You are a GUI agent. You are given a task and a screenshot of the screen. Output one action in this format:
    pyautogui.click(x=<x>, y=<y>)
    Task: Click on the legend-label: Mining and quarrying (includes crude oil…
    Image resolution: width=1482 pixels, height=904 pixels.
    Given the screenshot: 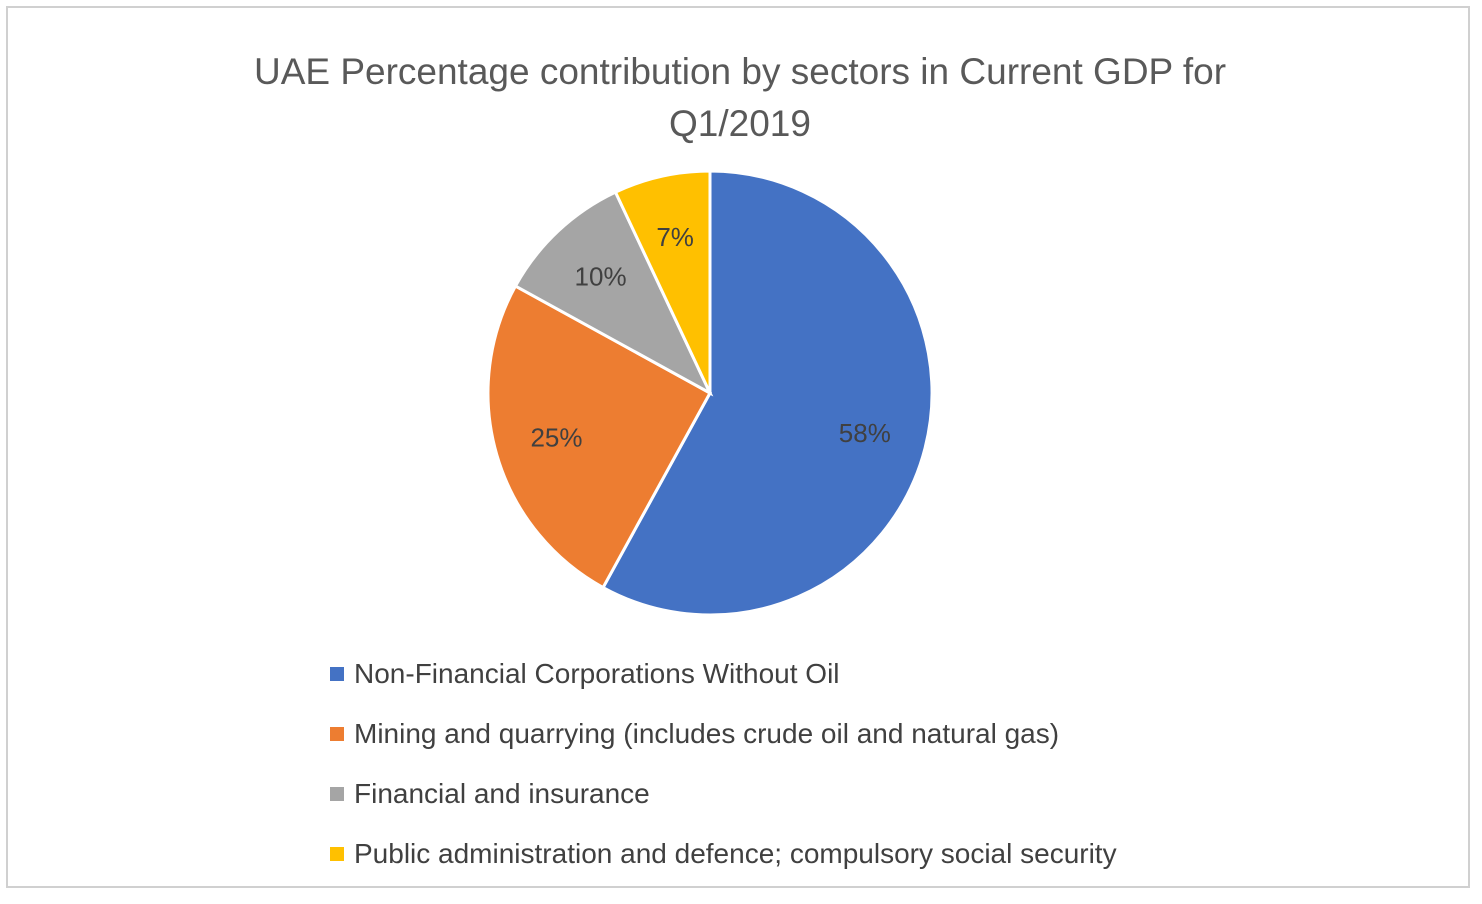 What is the action you would take?
    pyautogui.click(x=707, y=733)
    